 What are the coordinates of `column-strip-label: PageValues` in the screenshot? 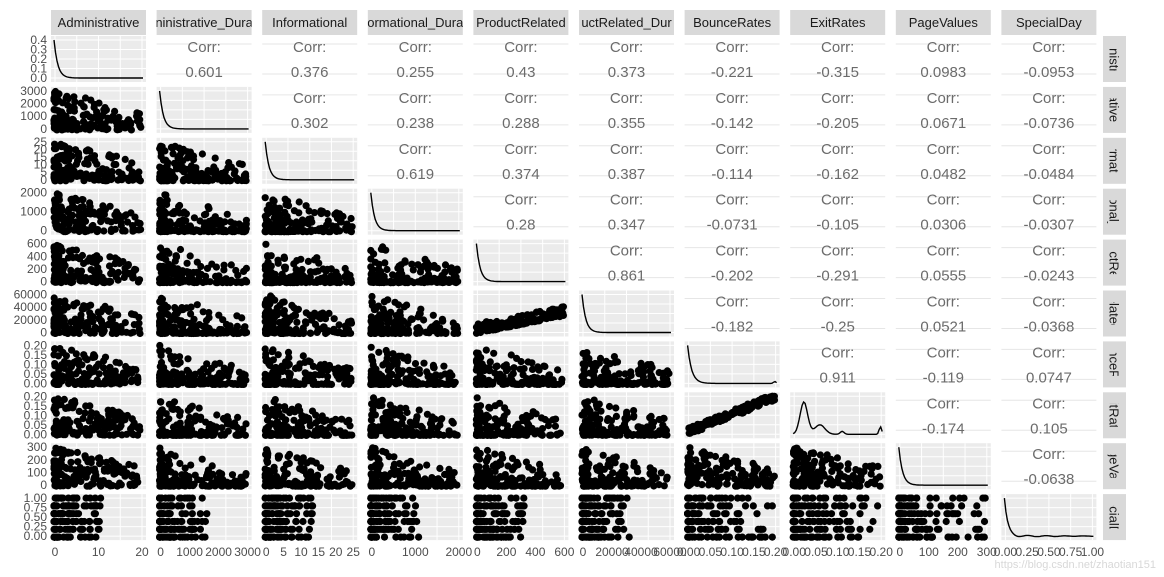 It's located at (944, 22).